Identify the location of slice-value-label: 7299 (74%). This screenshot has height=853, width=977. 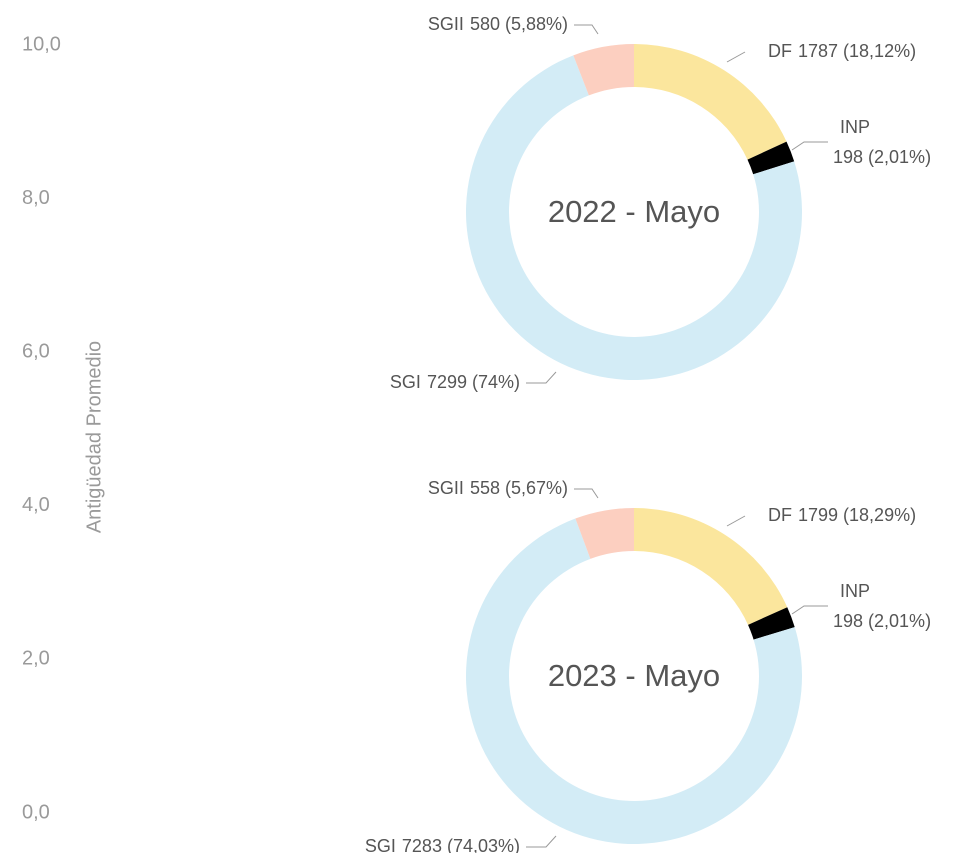
(473, 382).